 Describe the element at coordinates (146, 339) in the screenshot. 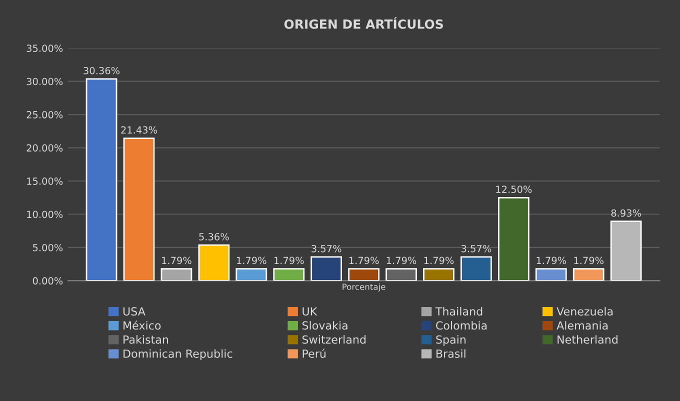

I see `legend-label: Pakistan` at that location.